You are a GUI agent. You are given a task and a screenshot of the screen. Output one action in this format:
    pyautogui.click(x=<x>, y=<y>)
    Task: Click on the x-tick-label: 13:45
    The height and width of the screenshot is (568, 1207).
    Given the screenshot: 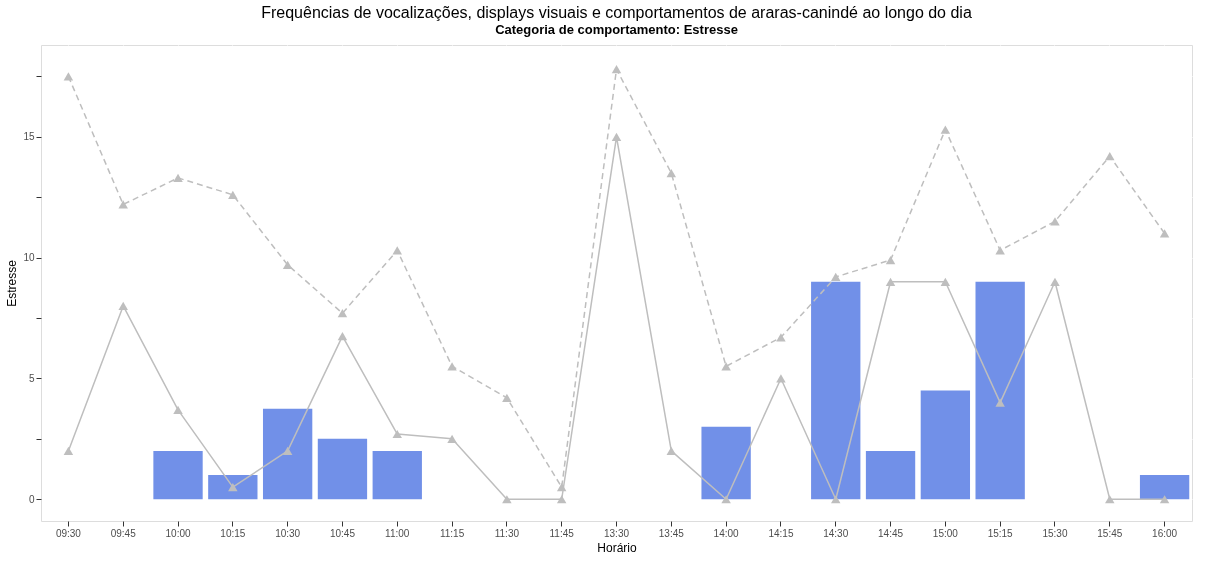 What is the action you would take?
    pyautogui.click(x=671, y=533)
    